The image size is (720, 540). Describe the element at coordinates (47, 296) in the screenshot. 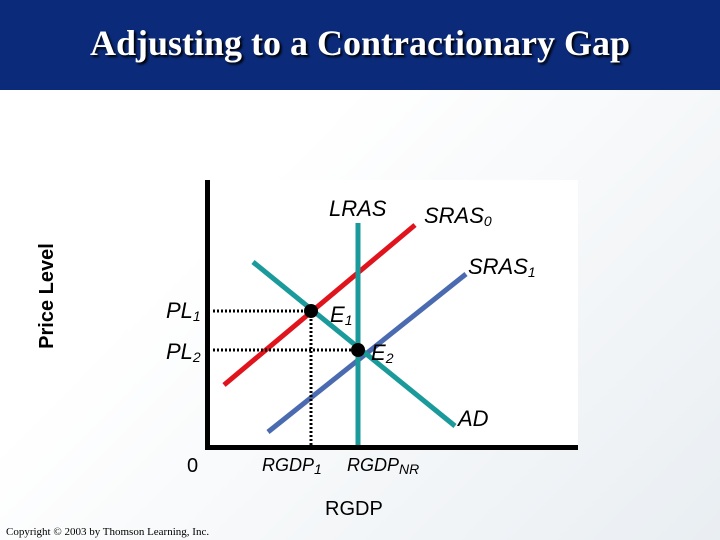

I see `y-axis-title: Price Level` at that location.